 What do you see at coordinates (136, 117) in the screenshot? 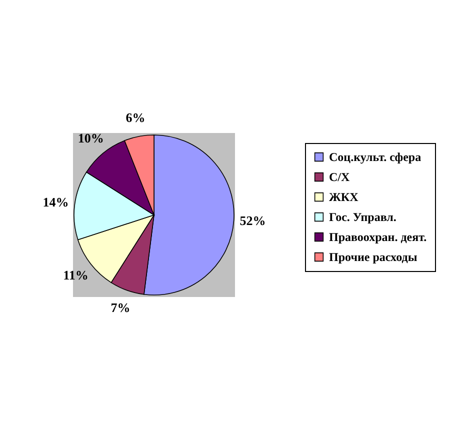
I see `data-label: 6%` at bounding box center [136, 117].